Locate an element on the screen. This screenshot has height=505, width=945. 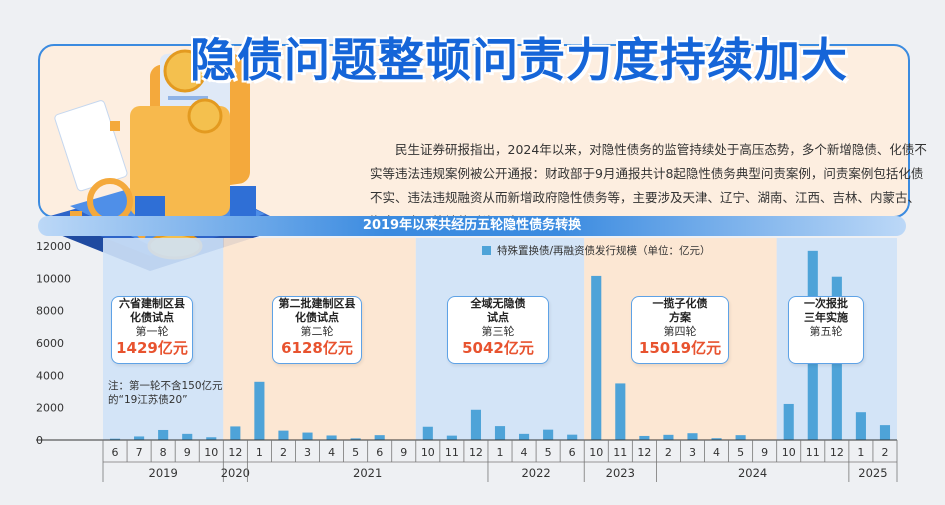
round-card-round: 第二轮 is located at coordinates (317, 331).